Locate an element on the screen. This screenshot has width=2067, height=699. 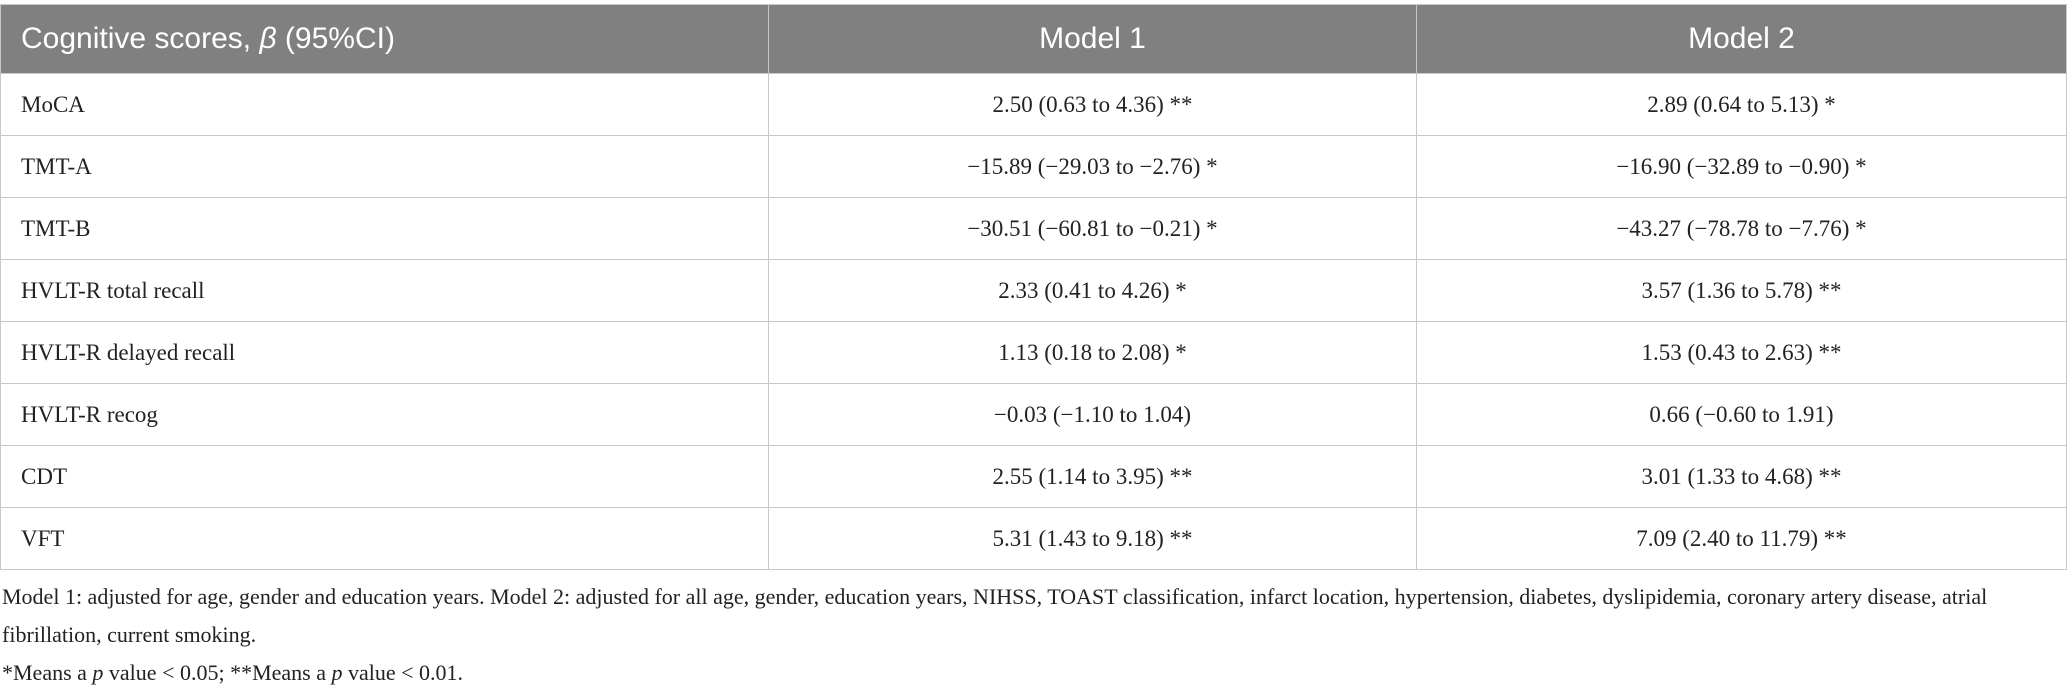
table-cell: 2.55 (1.14 to 3.95) ** is located at coordinates (1092, 476).